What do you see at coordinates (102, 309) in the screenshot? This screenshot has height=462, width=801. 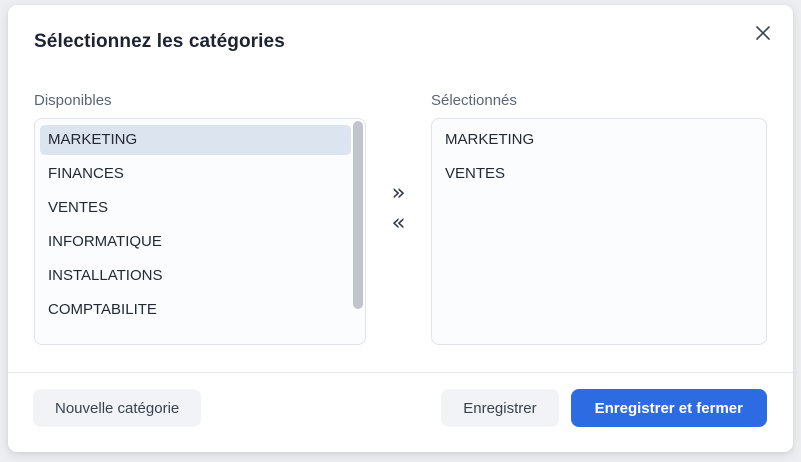 I see `list-item: COMPTABILITE` at bounding box center [102, 309].